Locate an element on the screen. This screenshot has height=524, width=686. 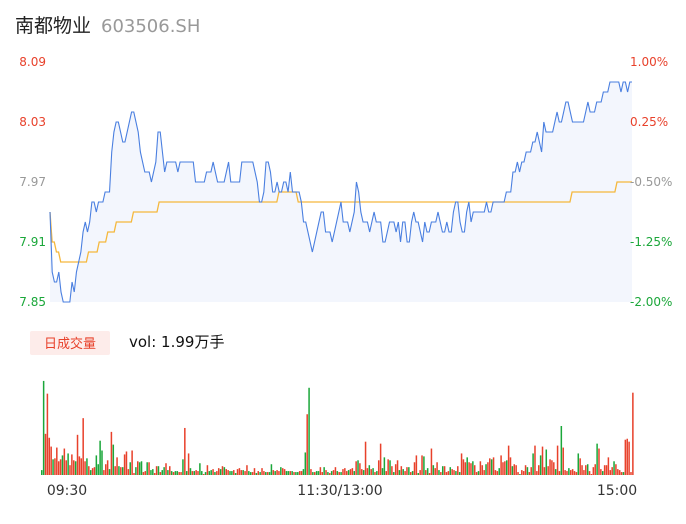
percent-axis: 1.00% 0.25% -0.50% -1.25% -2.00% is located at coordinates (651, 182).